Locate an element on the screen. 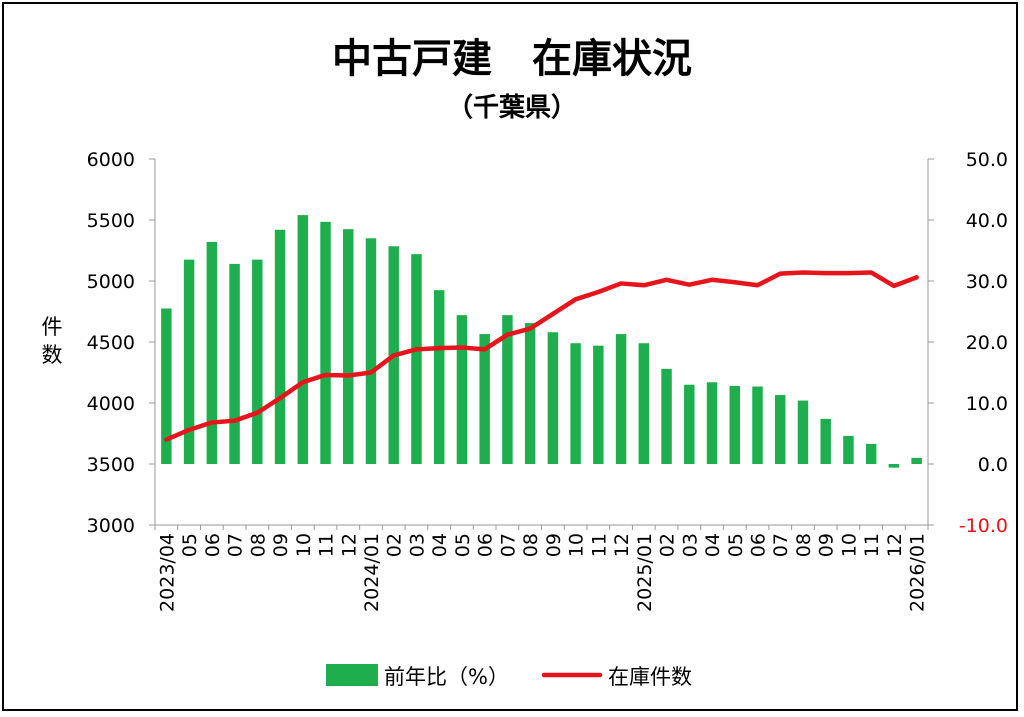  x-tick-label-19: 11 is located at coordinates (599, 545).